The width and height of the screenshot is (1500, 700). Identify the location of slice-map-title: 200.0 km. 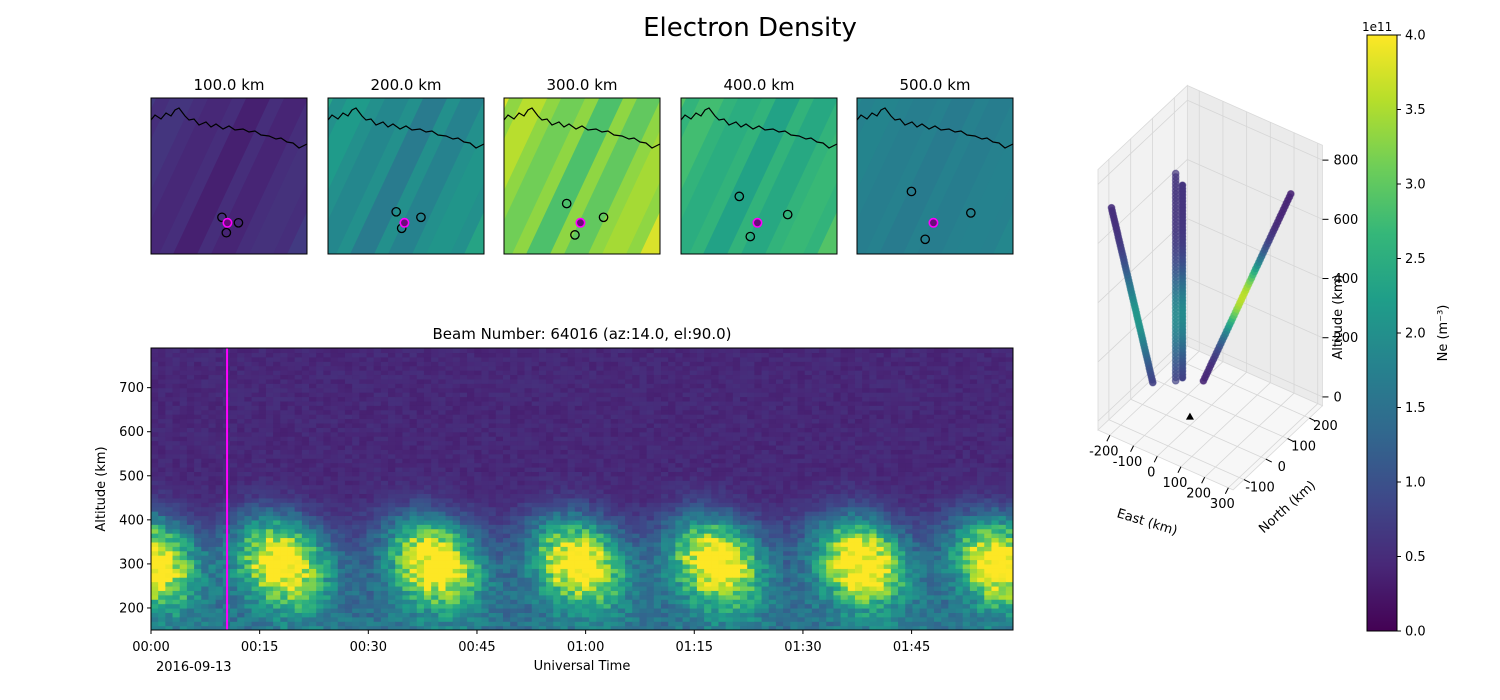
(405, 85).